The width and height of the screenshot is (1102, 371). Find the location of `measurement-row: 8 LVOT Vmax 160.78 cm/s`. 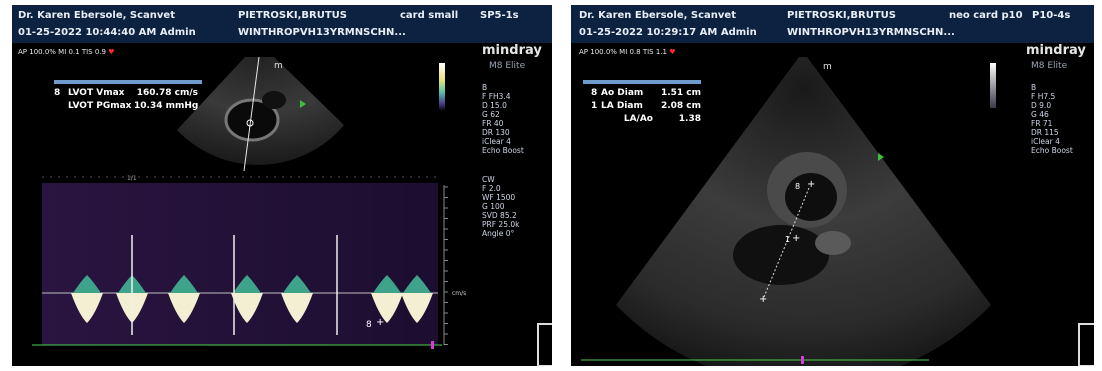

measurement-row: 8 LVOT Vmax 160.78 cm/s is located at coordinates (126, 93).